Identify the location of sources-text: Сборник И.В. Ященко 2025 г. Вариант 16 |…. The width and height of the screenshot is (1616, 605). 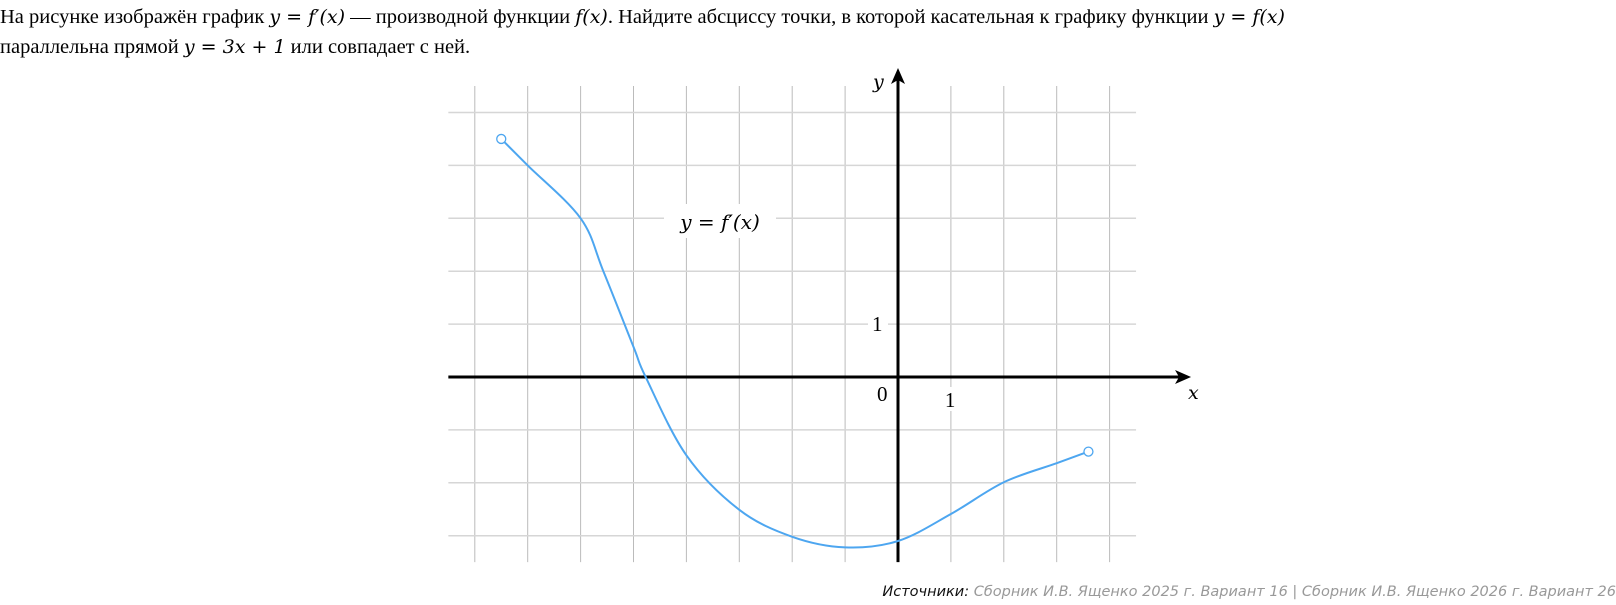
(1294, 592).